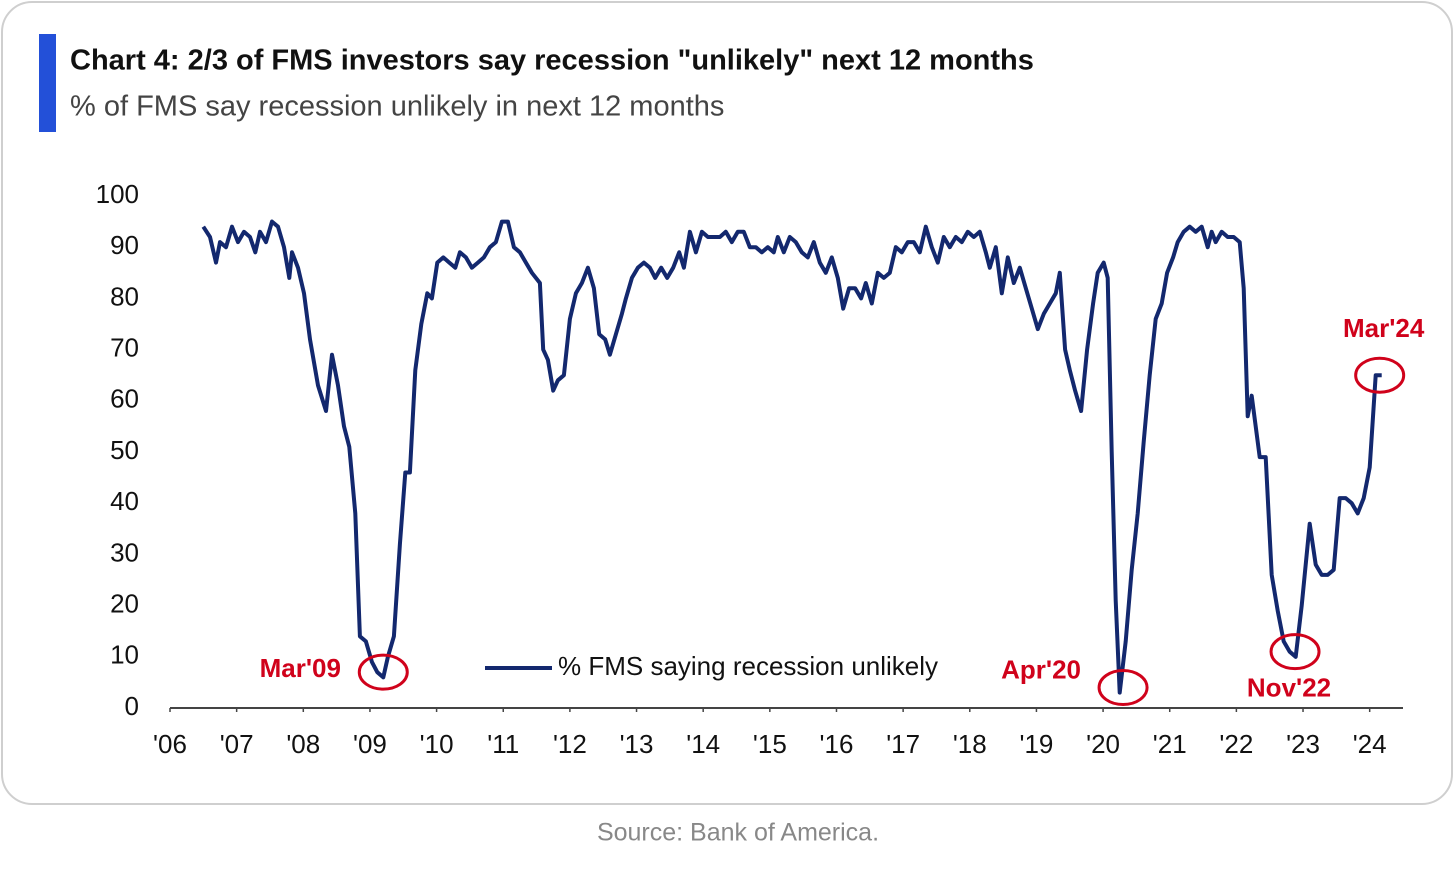  Describe the element at coordinates (437, 744) in the screenshot. I see `x-tick-label: '10` at that location.